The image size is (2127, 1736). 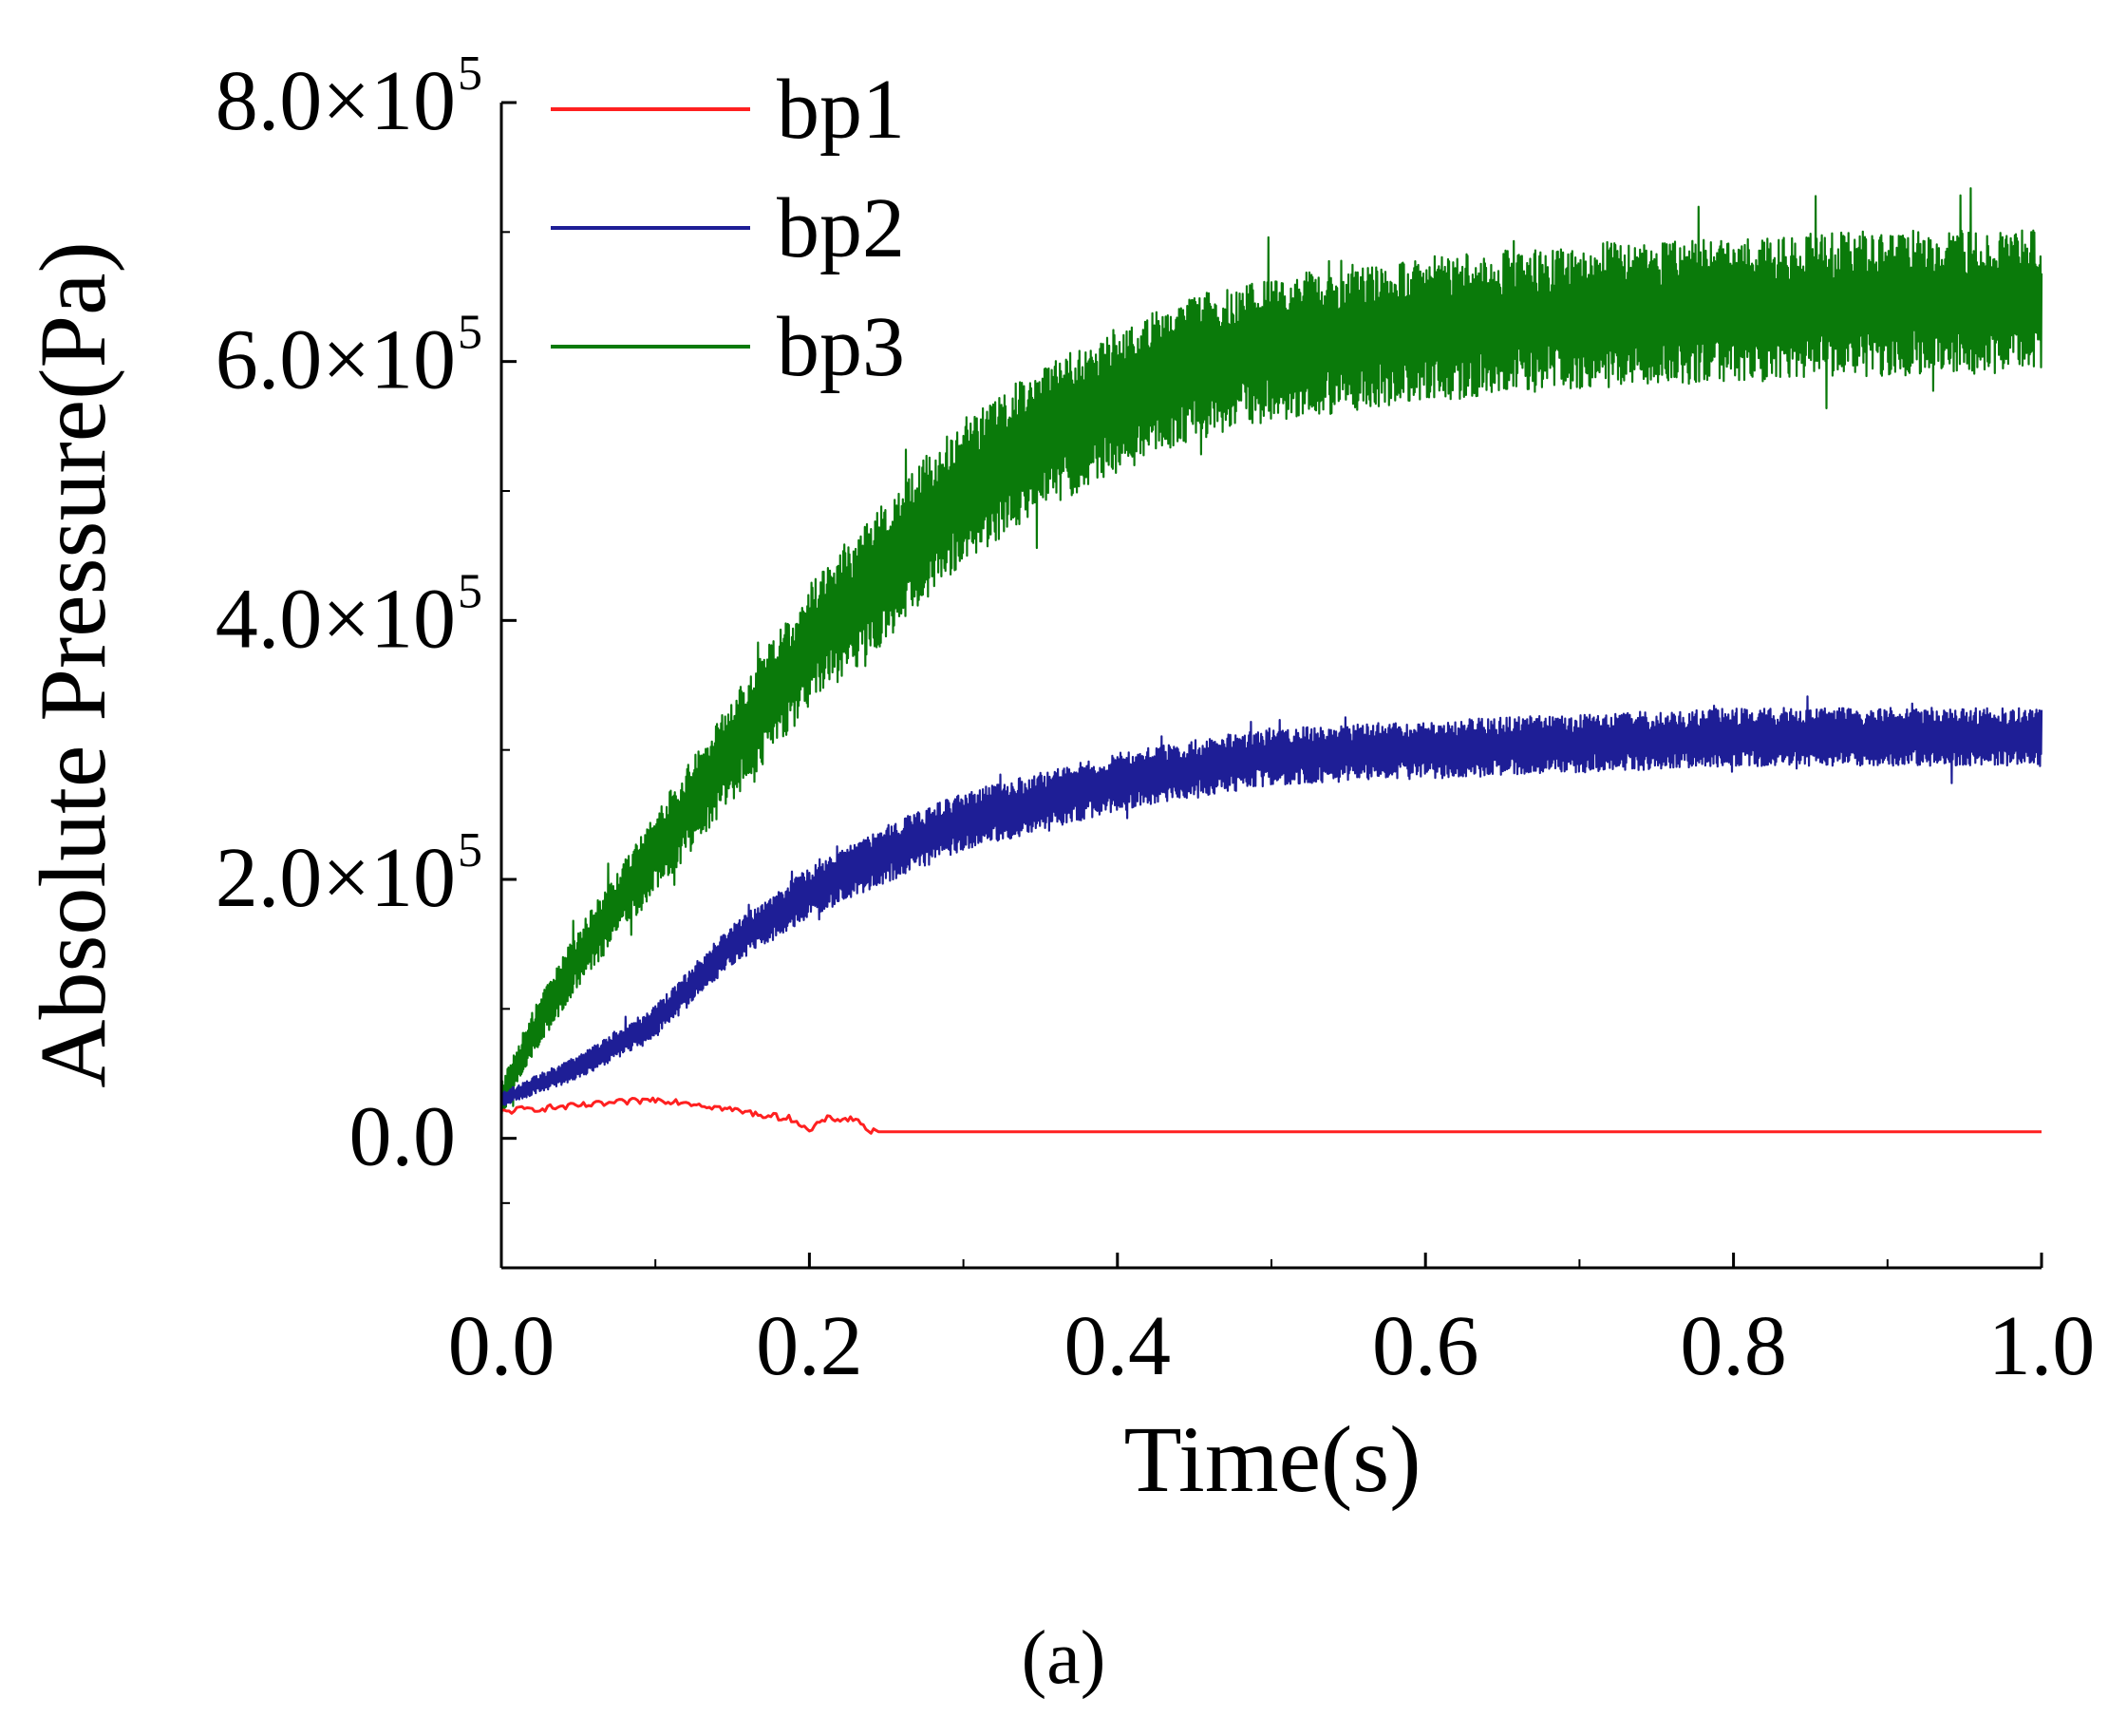 What do you see at coordinates (841, 110) in the screenshot?
I see `legend-label-bp1: bp1` at bounding box center [841, 110].